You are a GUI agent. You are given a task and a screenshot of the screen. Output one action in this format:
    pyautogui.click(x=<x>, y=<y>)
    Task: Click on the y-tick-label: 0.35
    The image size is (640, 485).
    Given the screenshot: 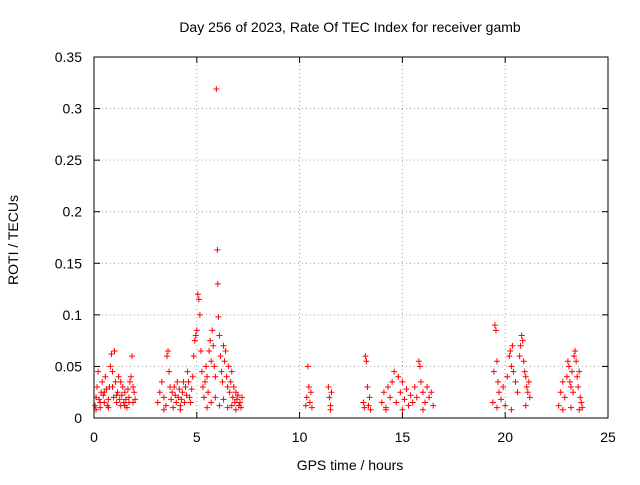 What is the action you would take?
    pyautogui.click(x=68, y=57)
    